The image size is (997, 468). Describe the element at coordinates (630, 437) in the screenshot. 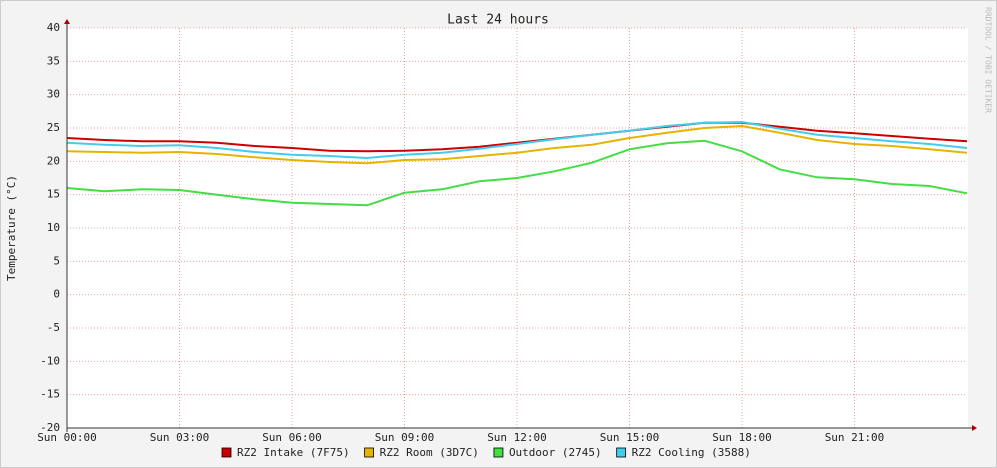

I see `x-tick-label: Sun 15:00` at that location.